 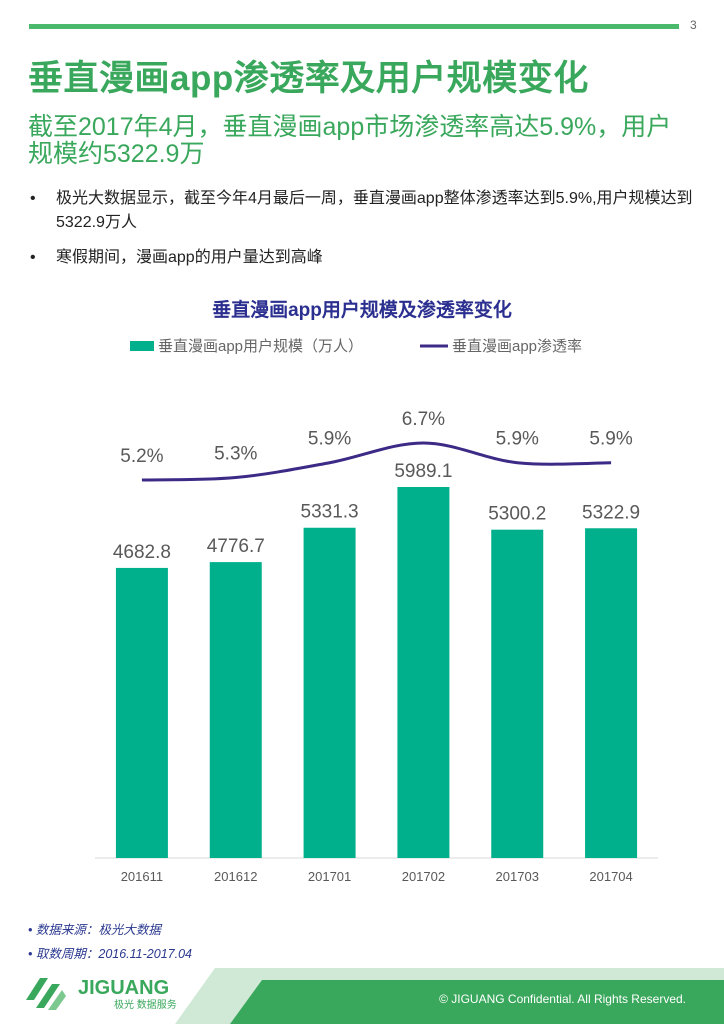 What do you see at coordinates (611, 512) in the screenshot?
I see `bar-label-201704: 5322.9` at bounding box center [611, 512].